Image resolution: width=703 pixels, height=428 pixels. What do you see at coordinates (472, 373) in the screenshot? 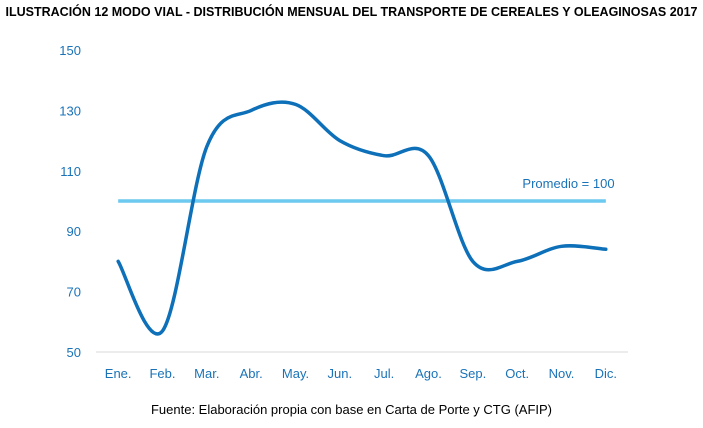
I see `x-tick-label: Sep.` at bounding box center [472, 373].